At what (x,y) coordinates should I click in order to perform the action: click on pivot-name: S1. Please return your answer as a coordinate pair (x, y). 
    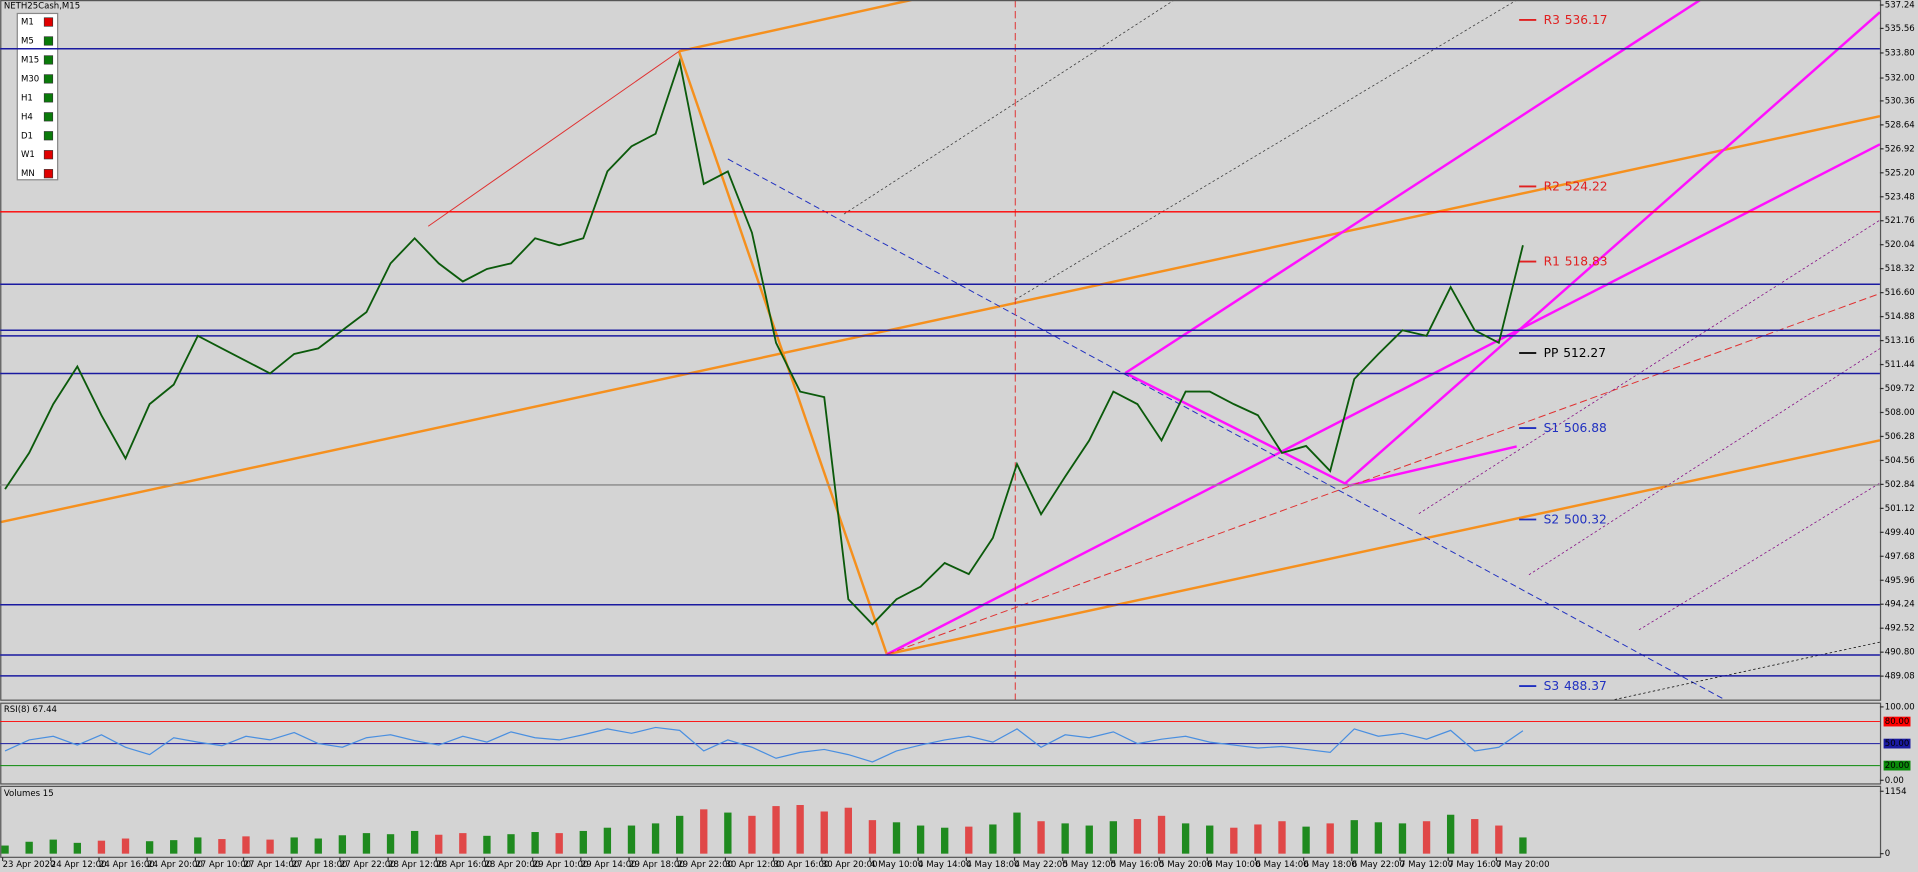
    Looking at the image, I should click on (1552, 428).